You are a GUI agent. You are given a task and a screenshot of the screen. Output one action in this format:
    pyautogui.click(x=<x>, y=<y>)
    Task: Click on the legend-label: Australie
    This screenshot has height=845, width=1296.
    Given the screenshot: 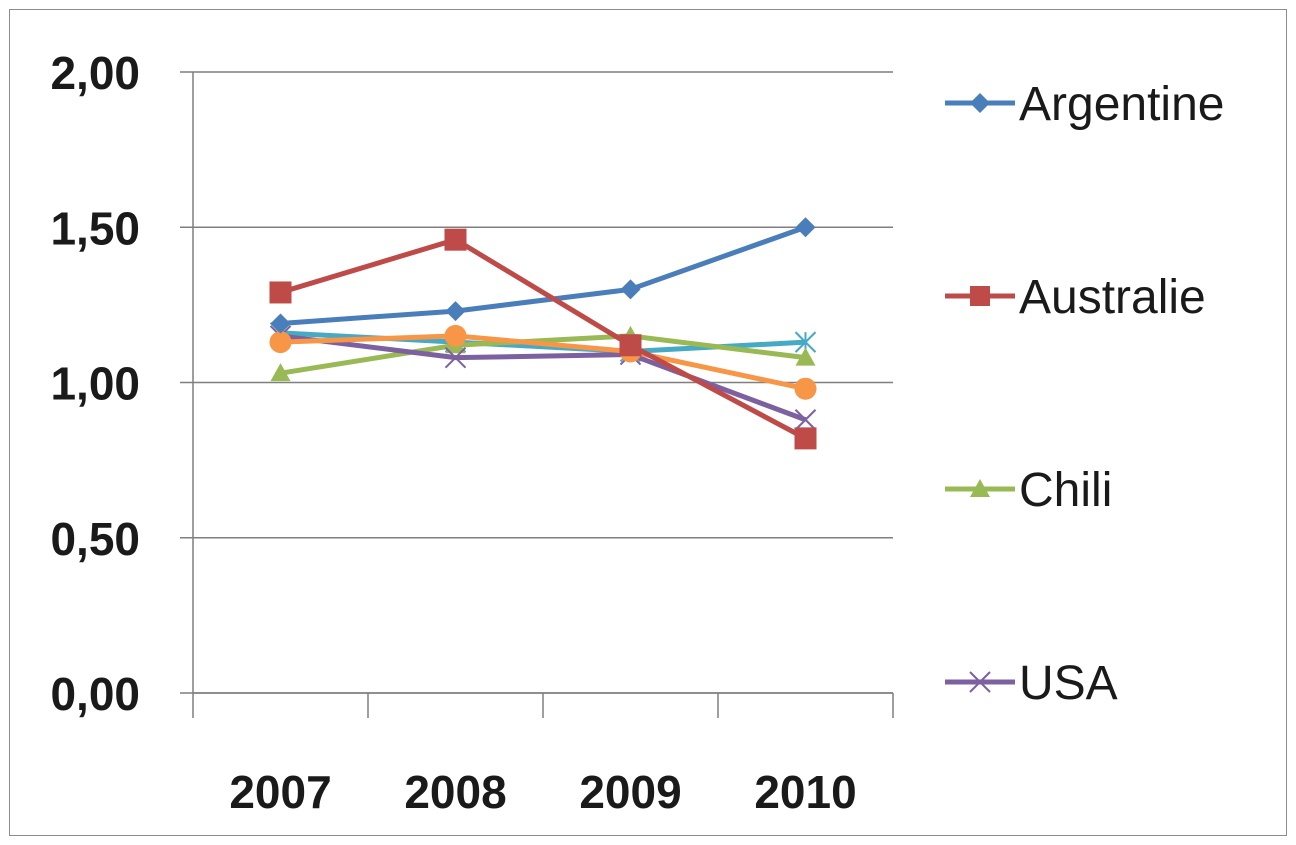 What is the action you would take?
    pyautogui.click(x=1112, y=297)
    